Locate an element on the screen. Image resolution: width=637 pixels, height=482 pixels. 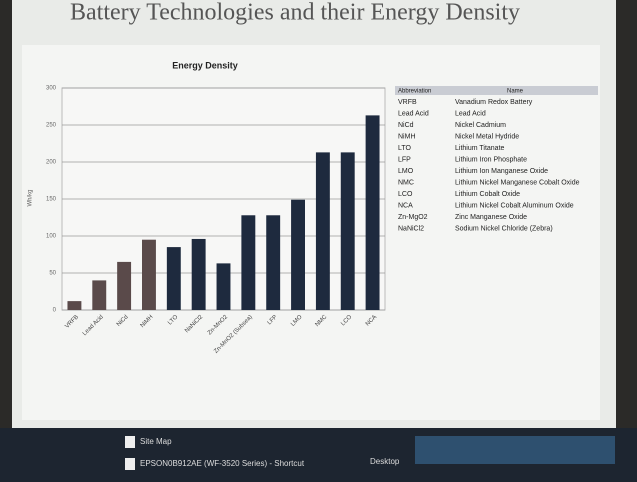
table-header-bg is located at coordinates (496, 90).